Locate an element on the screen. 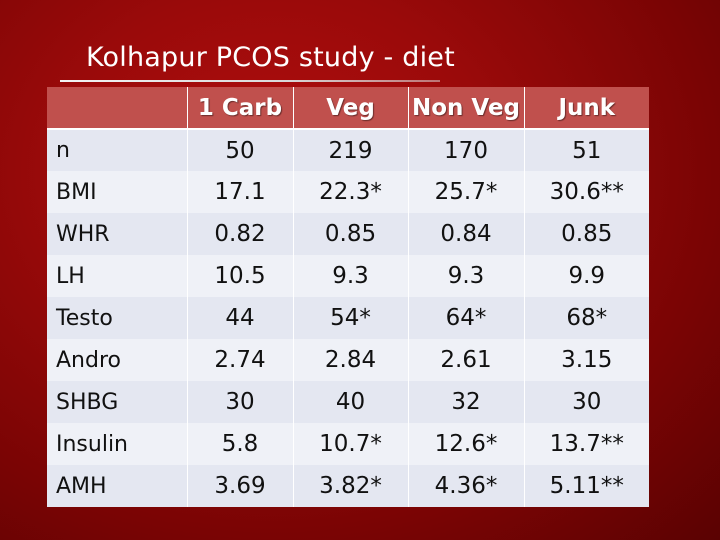 The height and width of the screenshot is (540, 720). table-cell: 10.7* is located at coordinates (350, 444).